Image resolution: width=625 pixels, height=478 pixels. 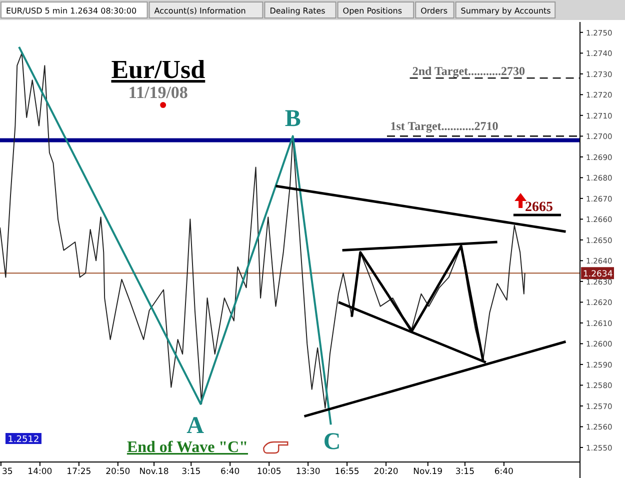 I want to click on ref-line-label: 1.2634, so click(x=598, y=275).